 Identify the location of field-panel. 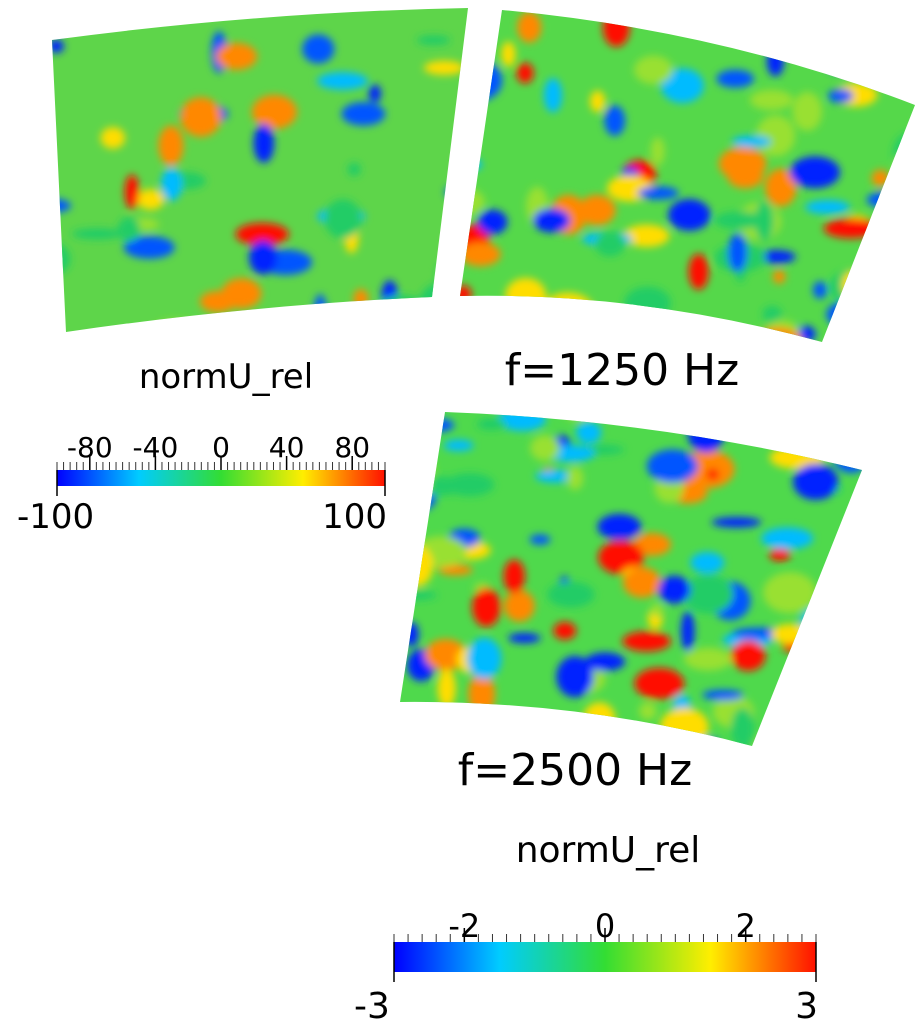
(260, 170).